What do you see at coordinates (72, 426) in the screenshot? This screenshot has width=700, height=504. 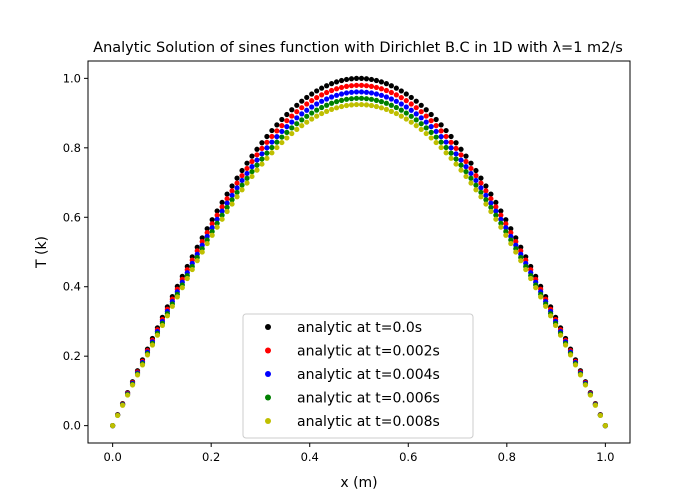 I see `y-tick-label: 0.0` at bounding box center [72, 426].